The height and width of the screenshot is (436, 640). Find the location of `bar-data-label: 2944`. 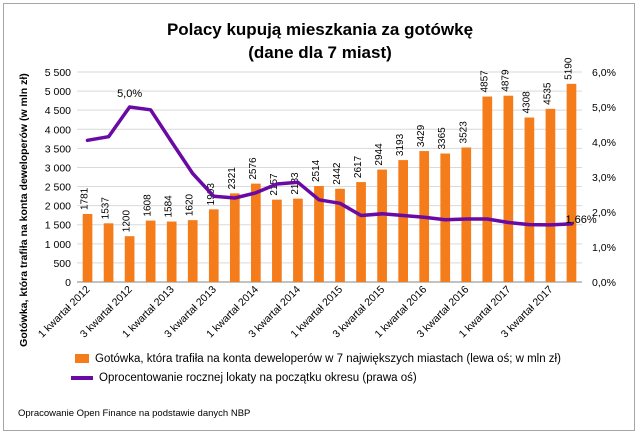

bar-data-label: 2944 is located at coordinates (379, 154).